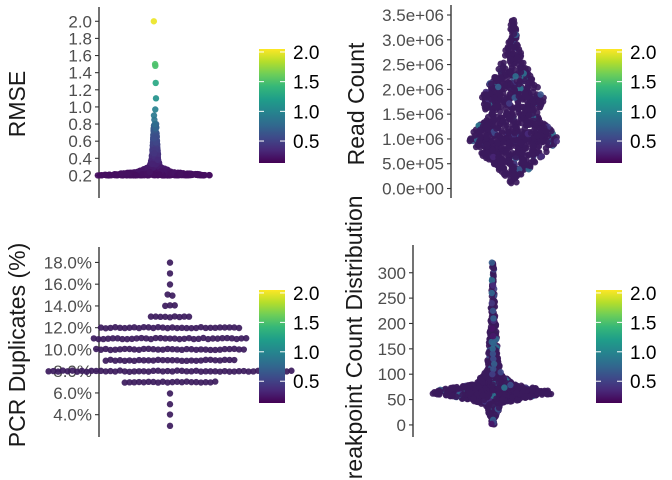 This screenshot has width=672, height=480. What do you see at coordinates (413, 65) in the screenshot?
I see `y-tick-label: 2.5e+06` at bounding box center [413, 65].